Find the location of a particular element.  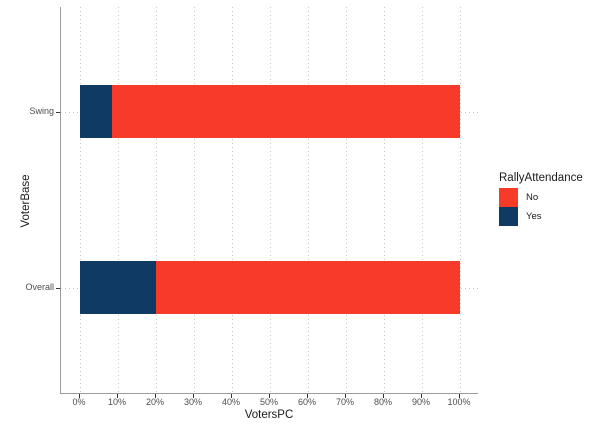

x-tick-label: 0% is located at coordinates (79, 402).